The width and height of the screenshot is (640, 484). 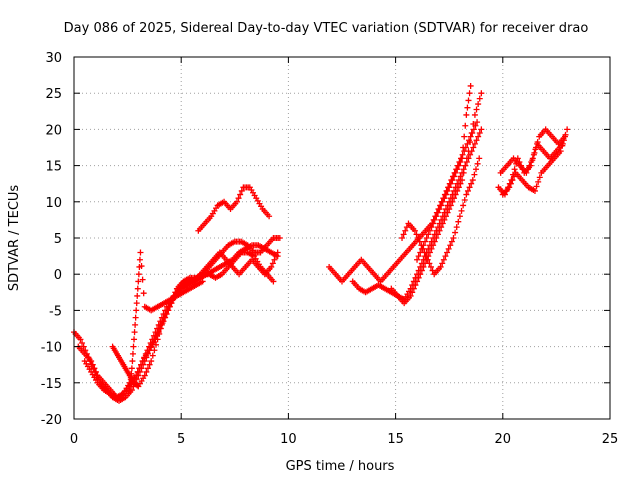 What do you see at coordinates (51, 420) in the screenshot?
I see `y-tick-label: -20` at bounding box center [51, 420].